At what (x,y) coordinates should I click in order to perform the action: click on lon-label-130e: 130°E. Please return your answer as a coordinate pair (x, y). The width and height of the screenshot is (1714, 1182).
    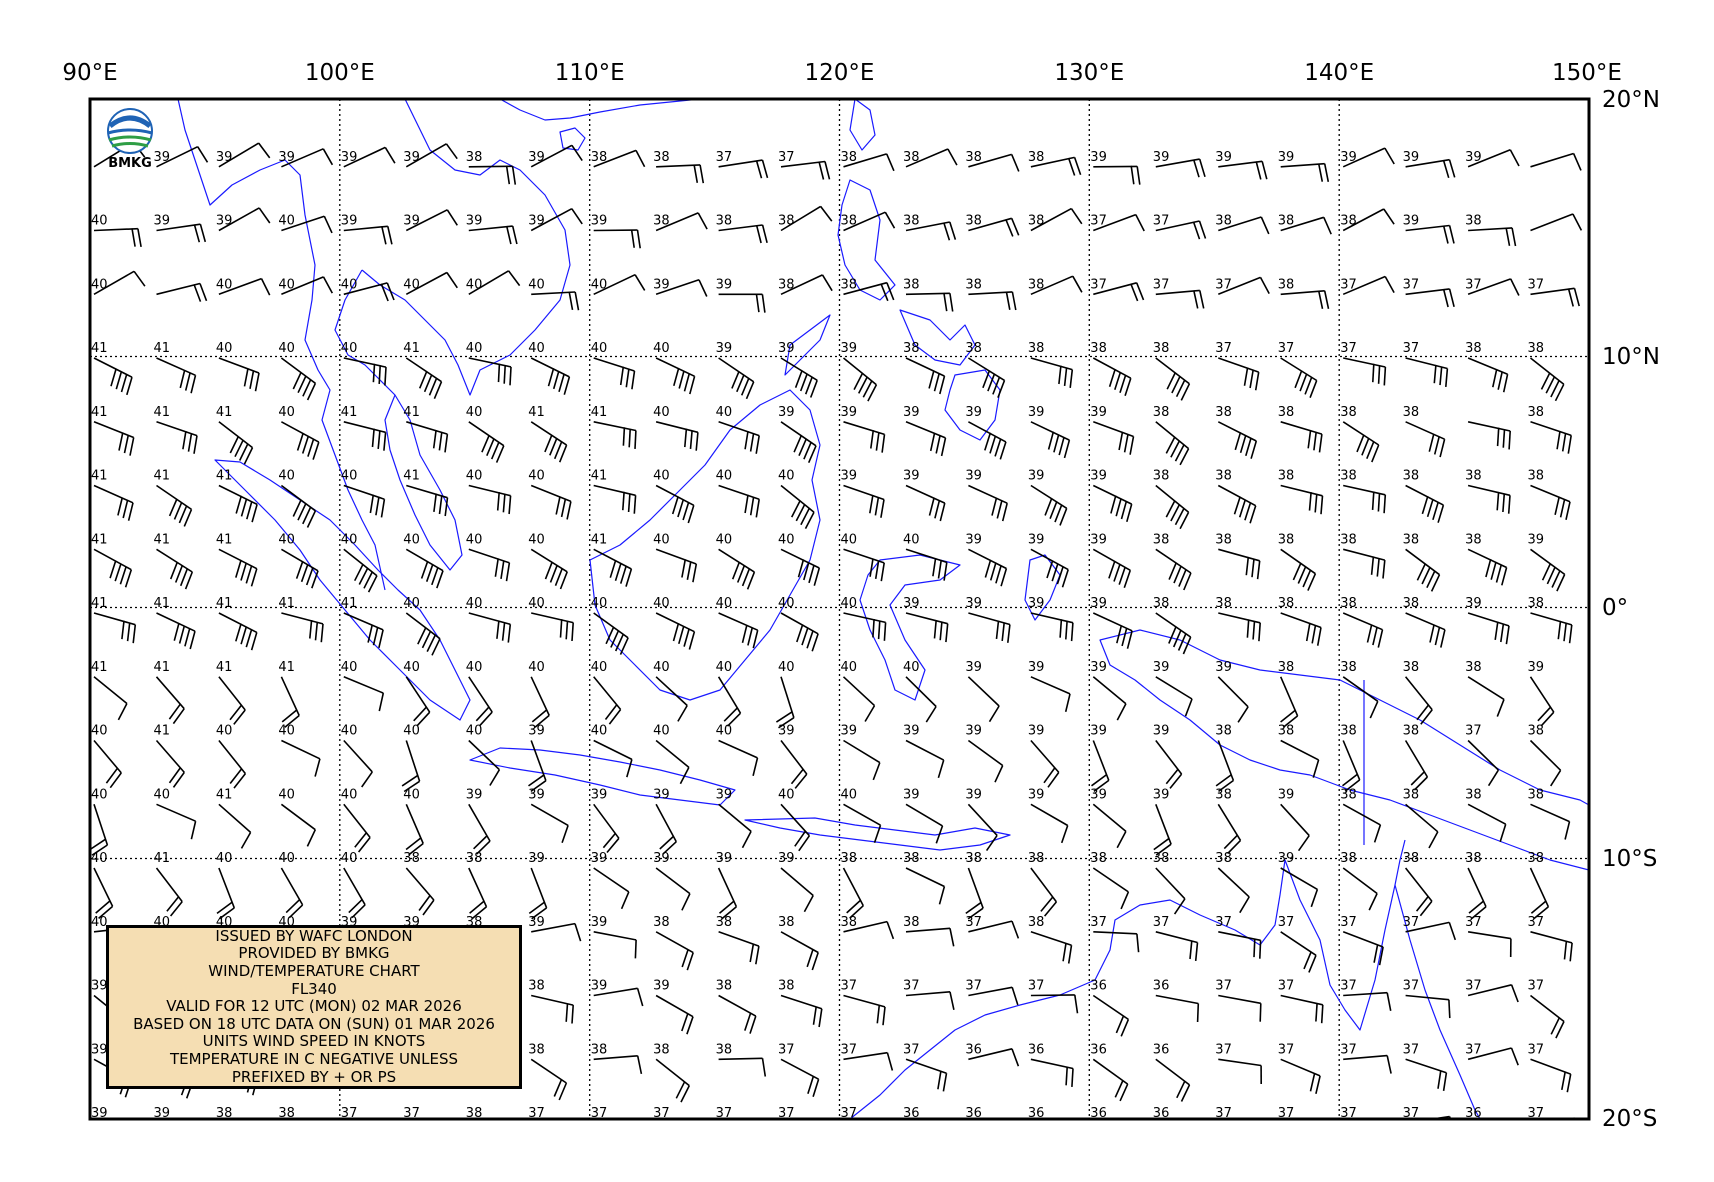
    Looking at the image, I should click on (1089, 73).